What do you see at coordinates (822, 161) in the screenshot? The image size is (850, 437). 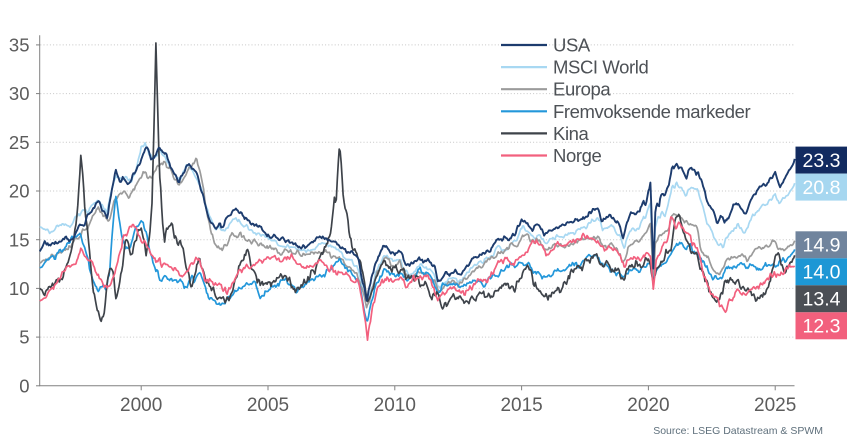 I see `svg-text: 23.3` at bounding box center [822, 161].